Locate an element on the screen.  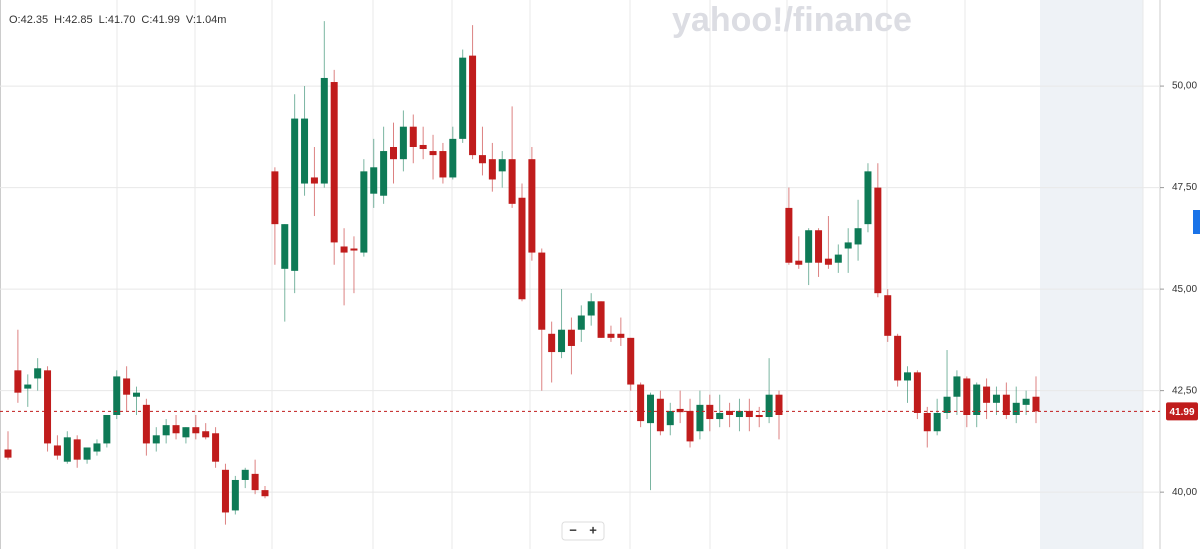
last-price-label: 41.99 is located at coordinates (1181, 412).